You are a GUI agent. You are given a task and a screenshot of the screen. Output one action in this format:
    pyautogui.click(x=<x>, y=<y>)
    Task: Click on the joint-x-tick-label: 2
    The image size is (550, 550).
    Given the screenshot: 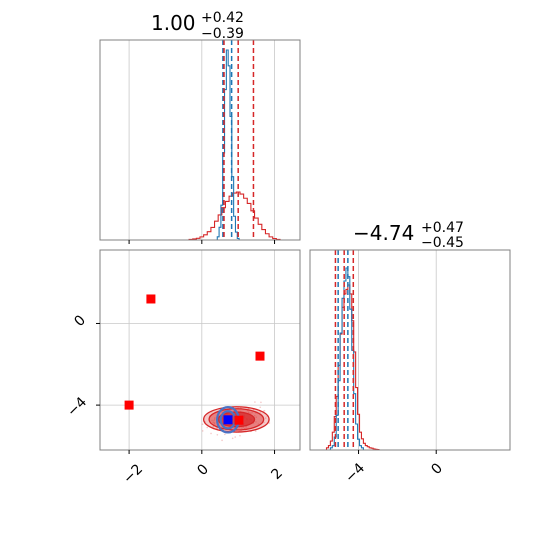 What is the action you would take?
    pyautogui.click(x=277, y=474)
    